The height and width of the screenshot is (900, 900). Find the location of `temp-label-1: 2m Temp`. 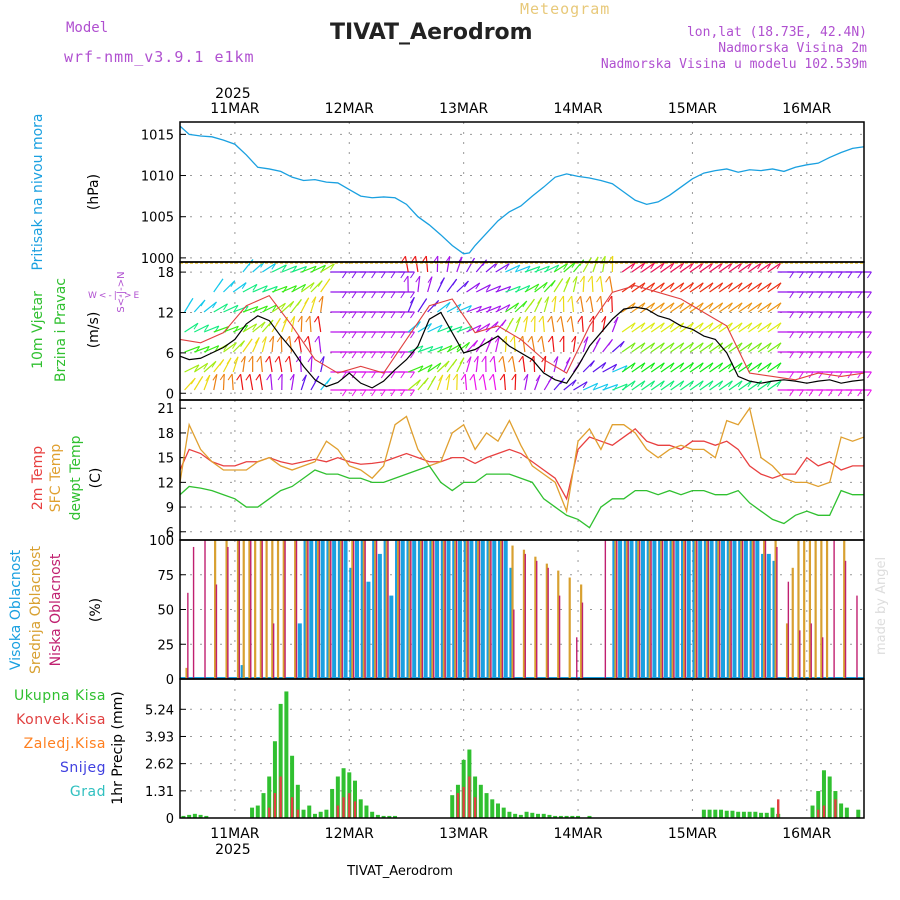

temp-label-1: 2m Temp is located at coordinates (38, 478).